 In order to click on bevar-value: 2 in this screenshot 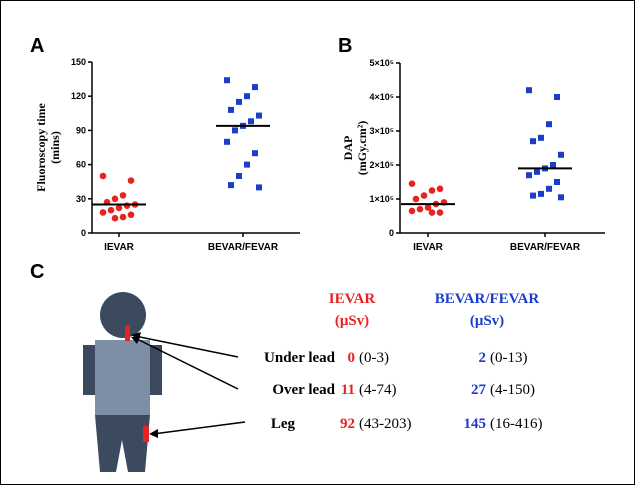, I will do `click(483, 358)`.